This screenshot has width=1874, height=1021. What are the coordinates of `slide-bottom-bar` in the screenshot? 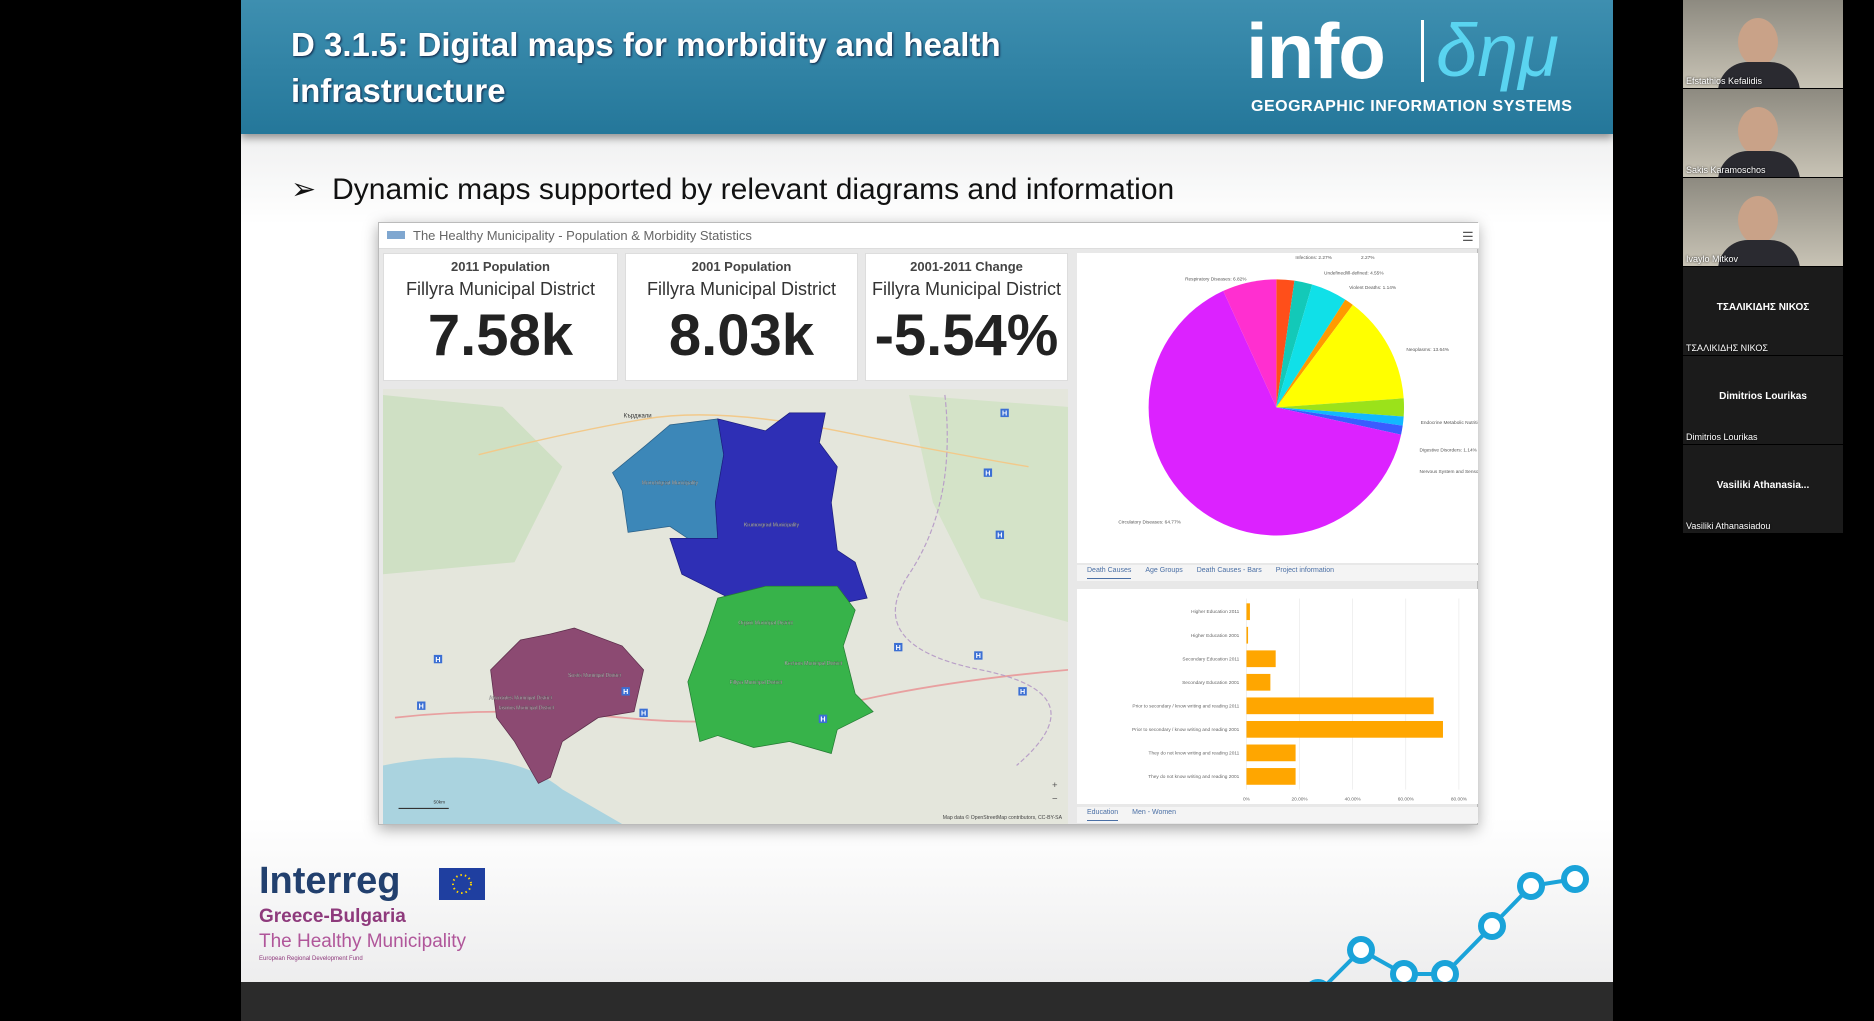 It's located at (927, 1001).